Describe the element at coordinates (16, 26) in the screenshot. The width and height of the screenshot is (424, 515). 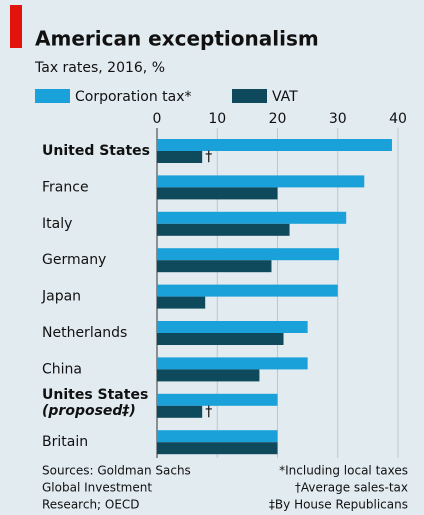
I see `red-tag` at that location.